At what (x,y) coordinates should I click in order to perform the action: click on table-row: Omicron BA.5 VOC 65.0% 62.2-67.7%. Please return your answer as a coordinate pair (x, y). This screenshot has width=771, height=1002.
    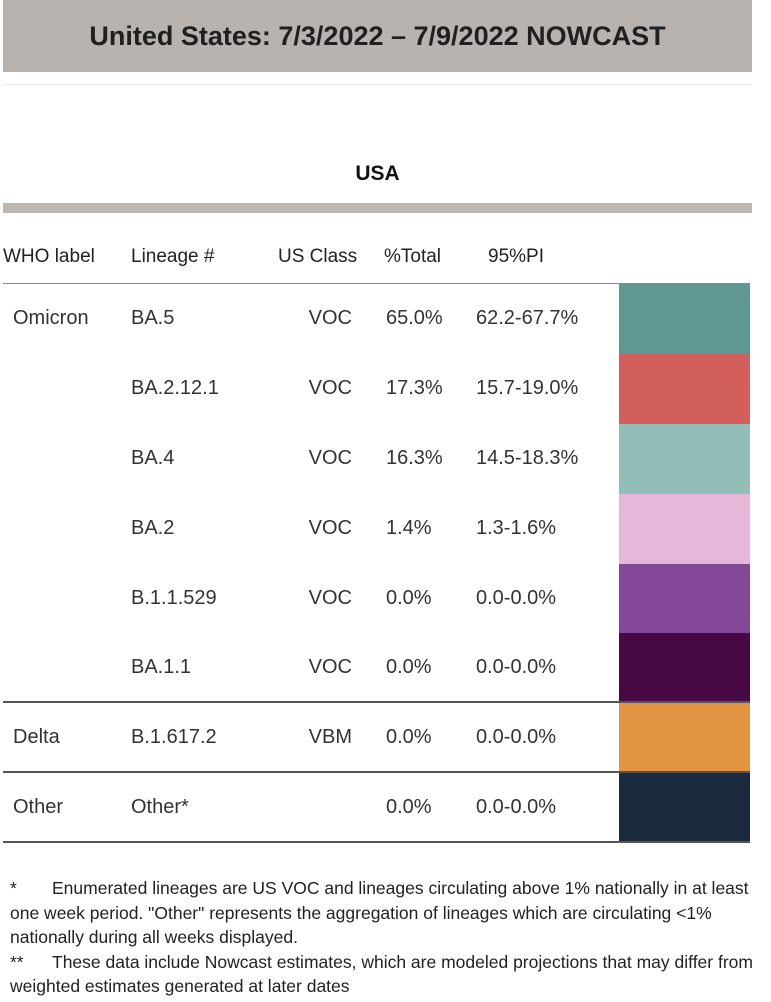
    Looking at the image, I should click on (385, 319).